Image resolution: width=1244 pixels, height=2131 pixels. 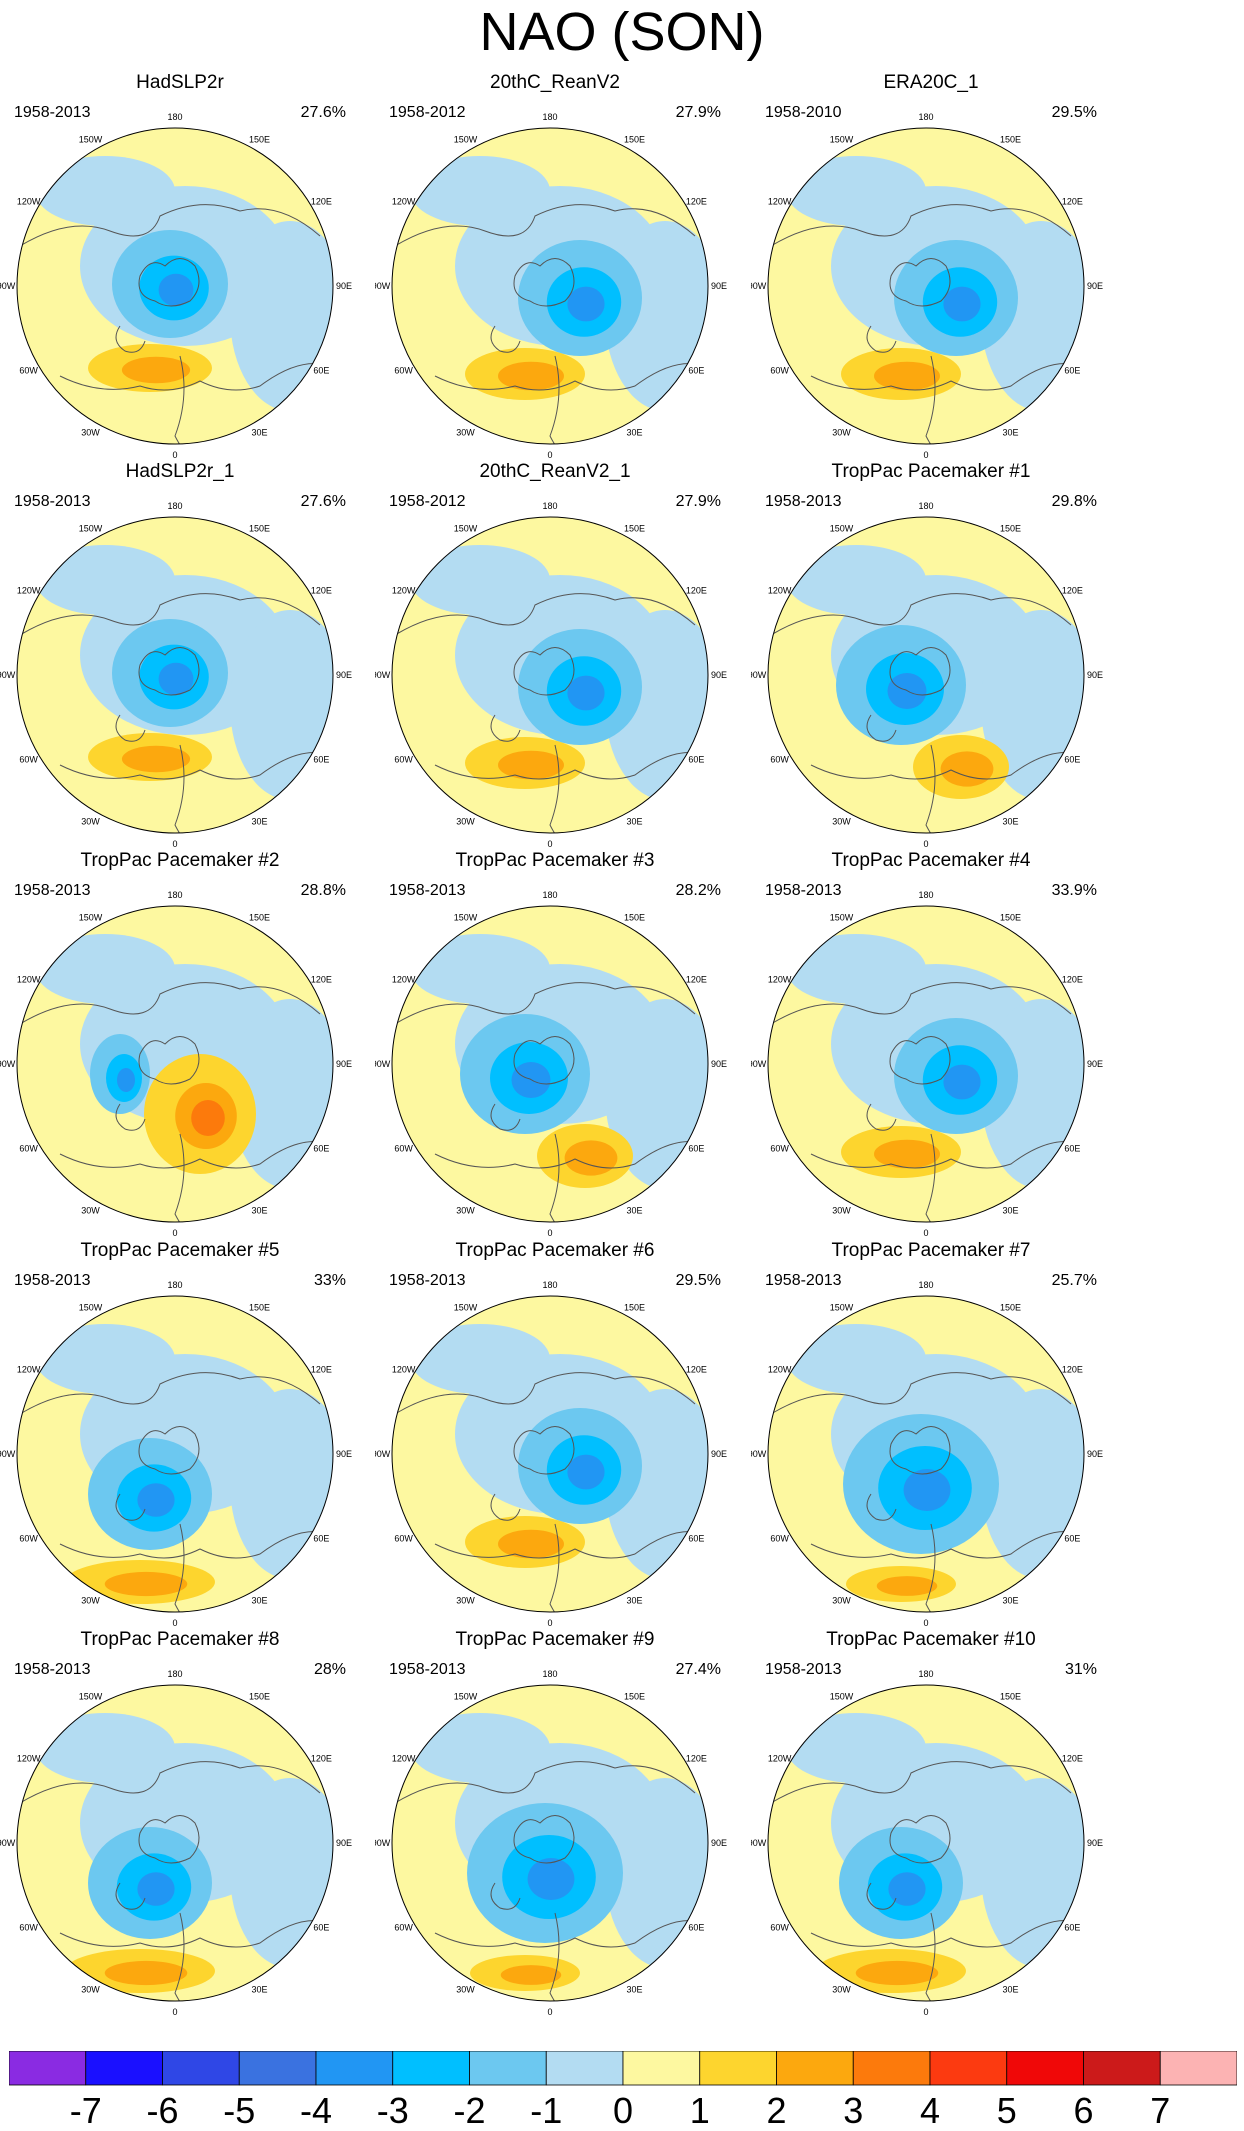 What do you see at coordinates (180, 471) in the screenshot?
I see `panel-title: HadSLP2r_1` at bounding box center [180, 471].